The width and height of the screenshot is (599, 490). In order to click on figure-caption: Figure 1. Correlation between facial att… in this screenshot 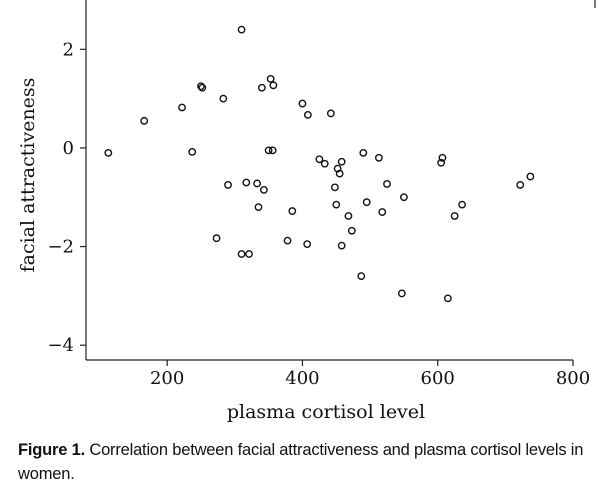, I will do `click(305, 462)`.